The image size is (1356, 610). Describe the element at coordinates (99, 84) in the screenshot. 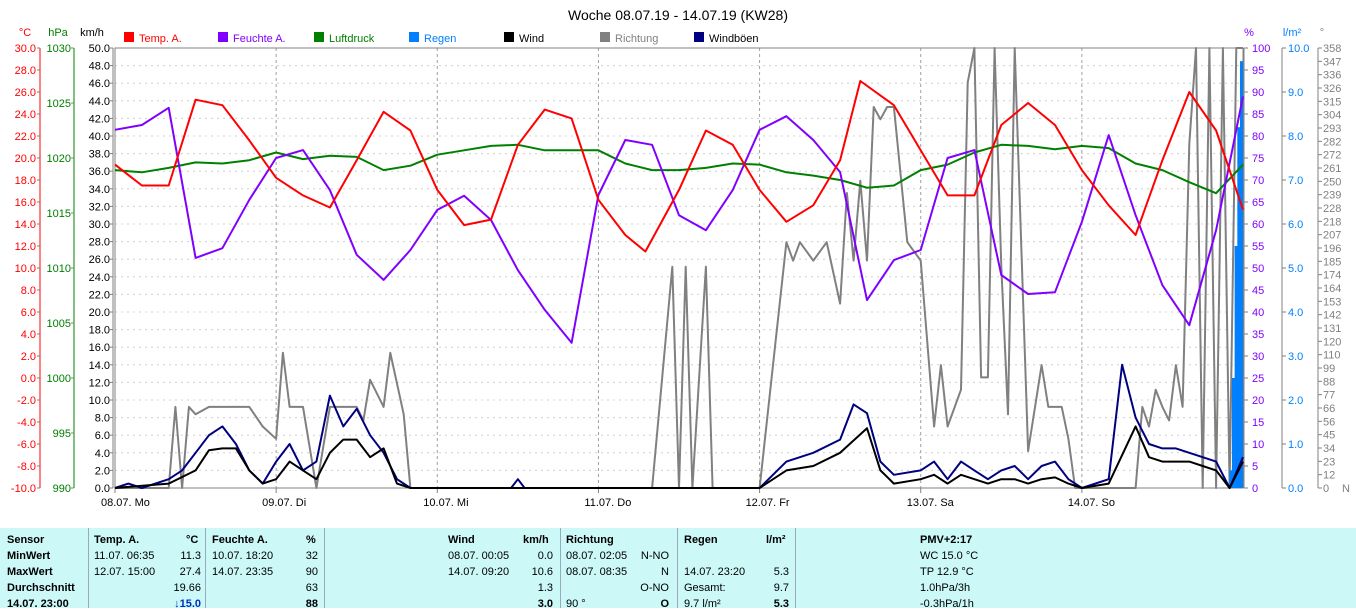

I see `wind-tick-label: 46.0` at that location.